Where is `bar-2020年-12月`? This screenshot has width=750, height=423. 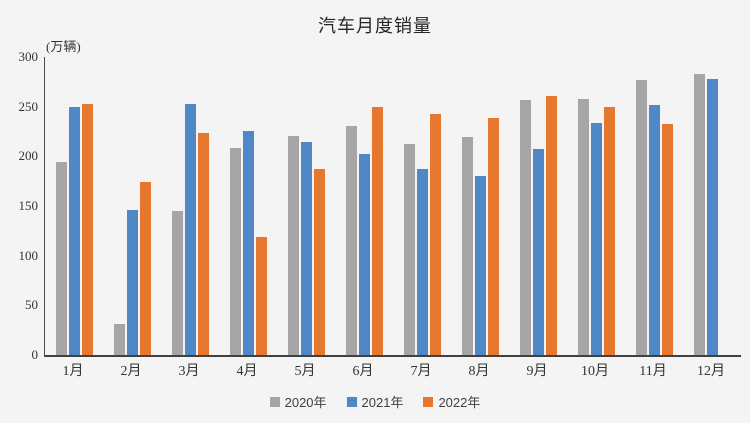 bar-2020年-12月 is located at coordinates (699, 214).